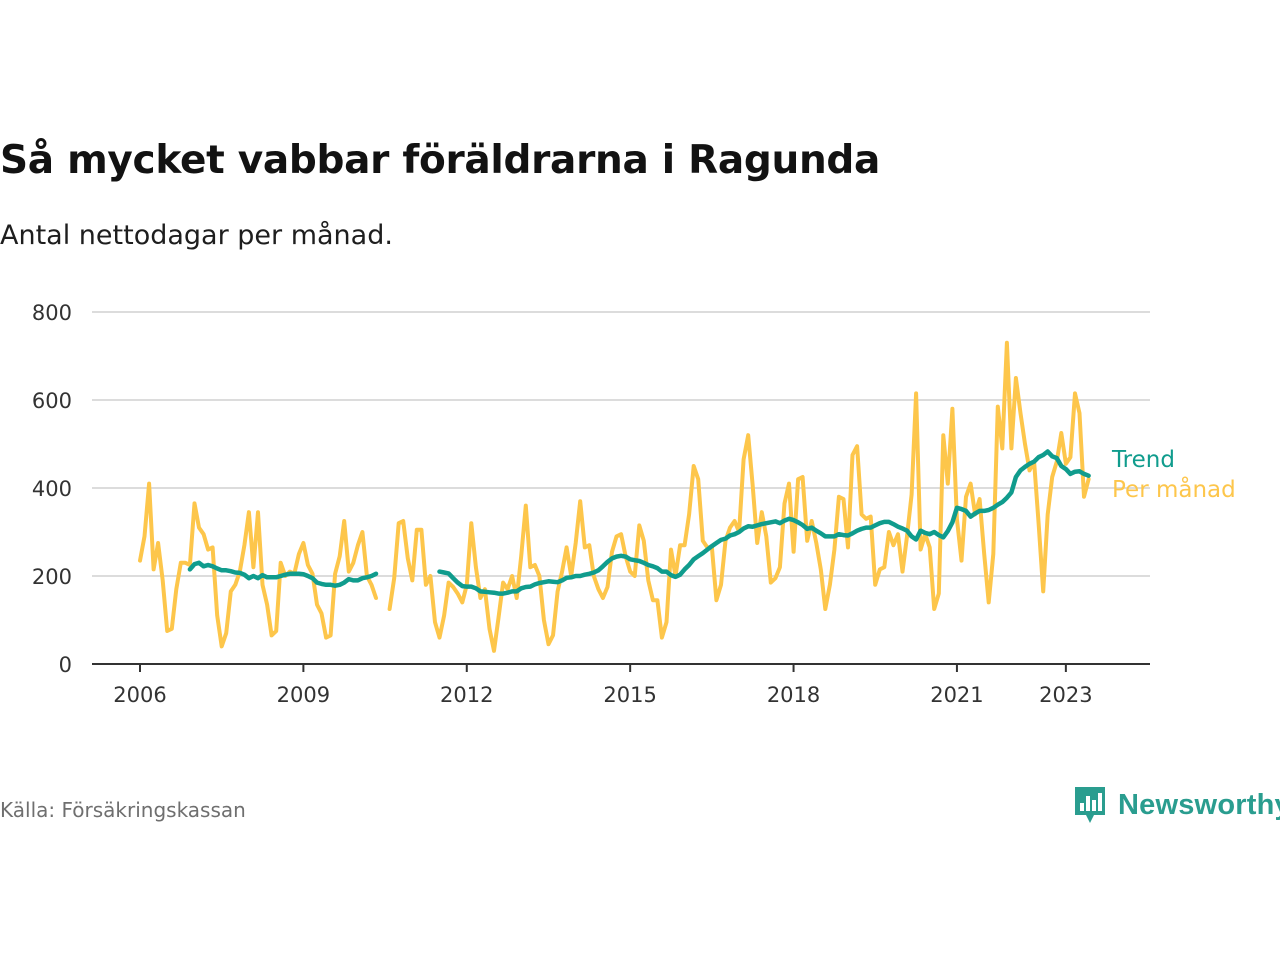 This screenshot has width=1280, height=960. What do you see at coordinates (1065, 695) in the screenshot?
I see `x-tick-label: 2023` at bounding box center [1065, 695].